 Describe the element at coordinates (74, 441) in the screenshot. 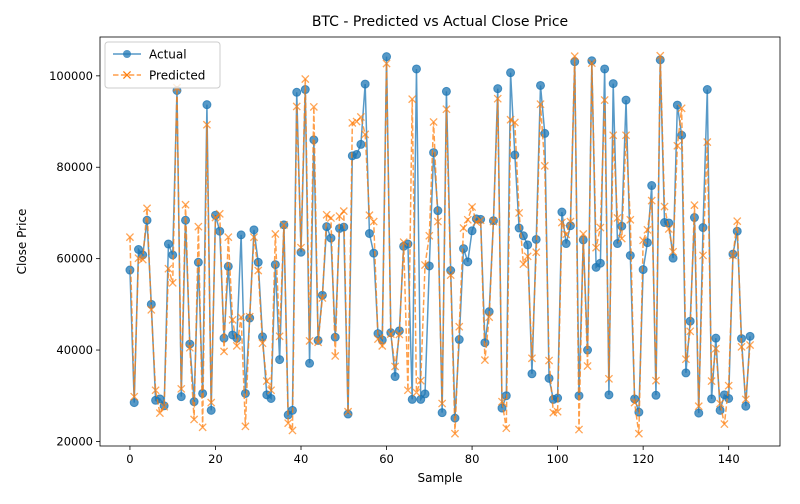

I see `y-tick-label: 20000` at that location.